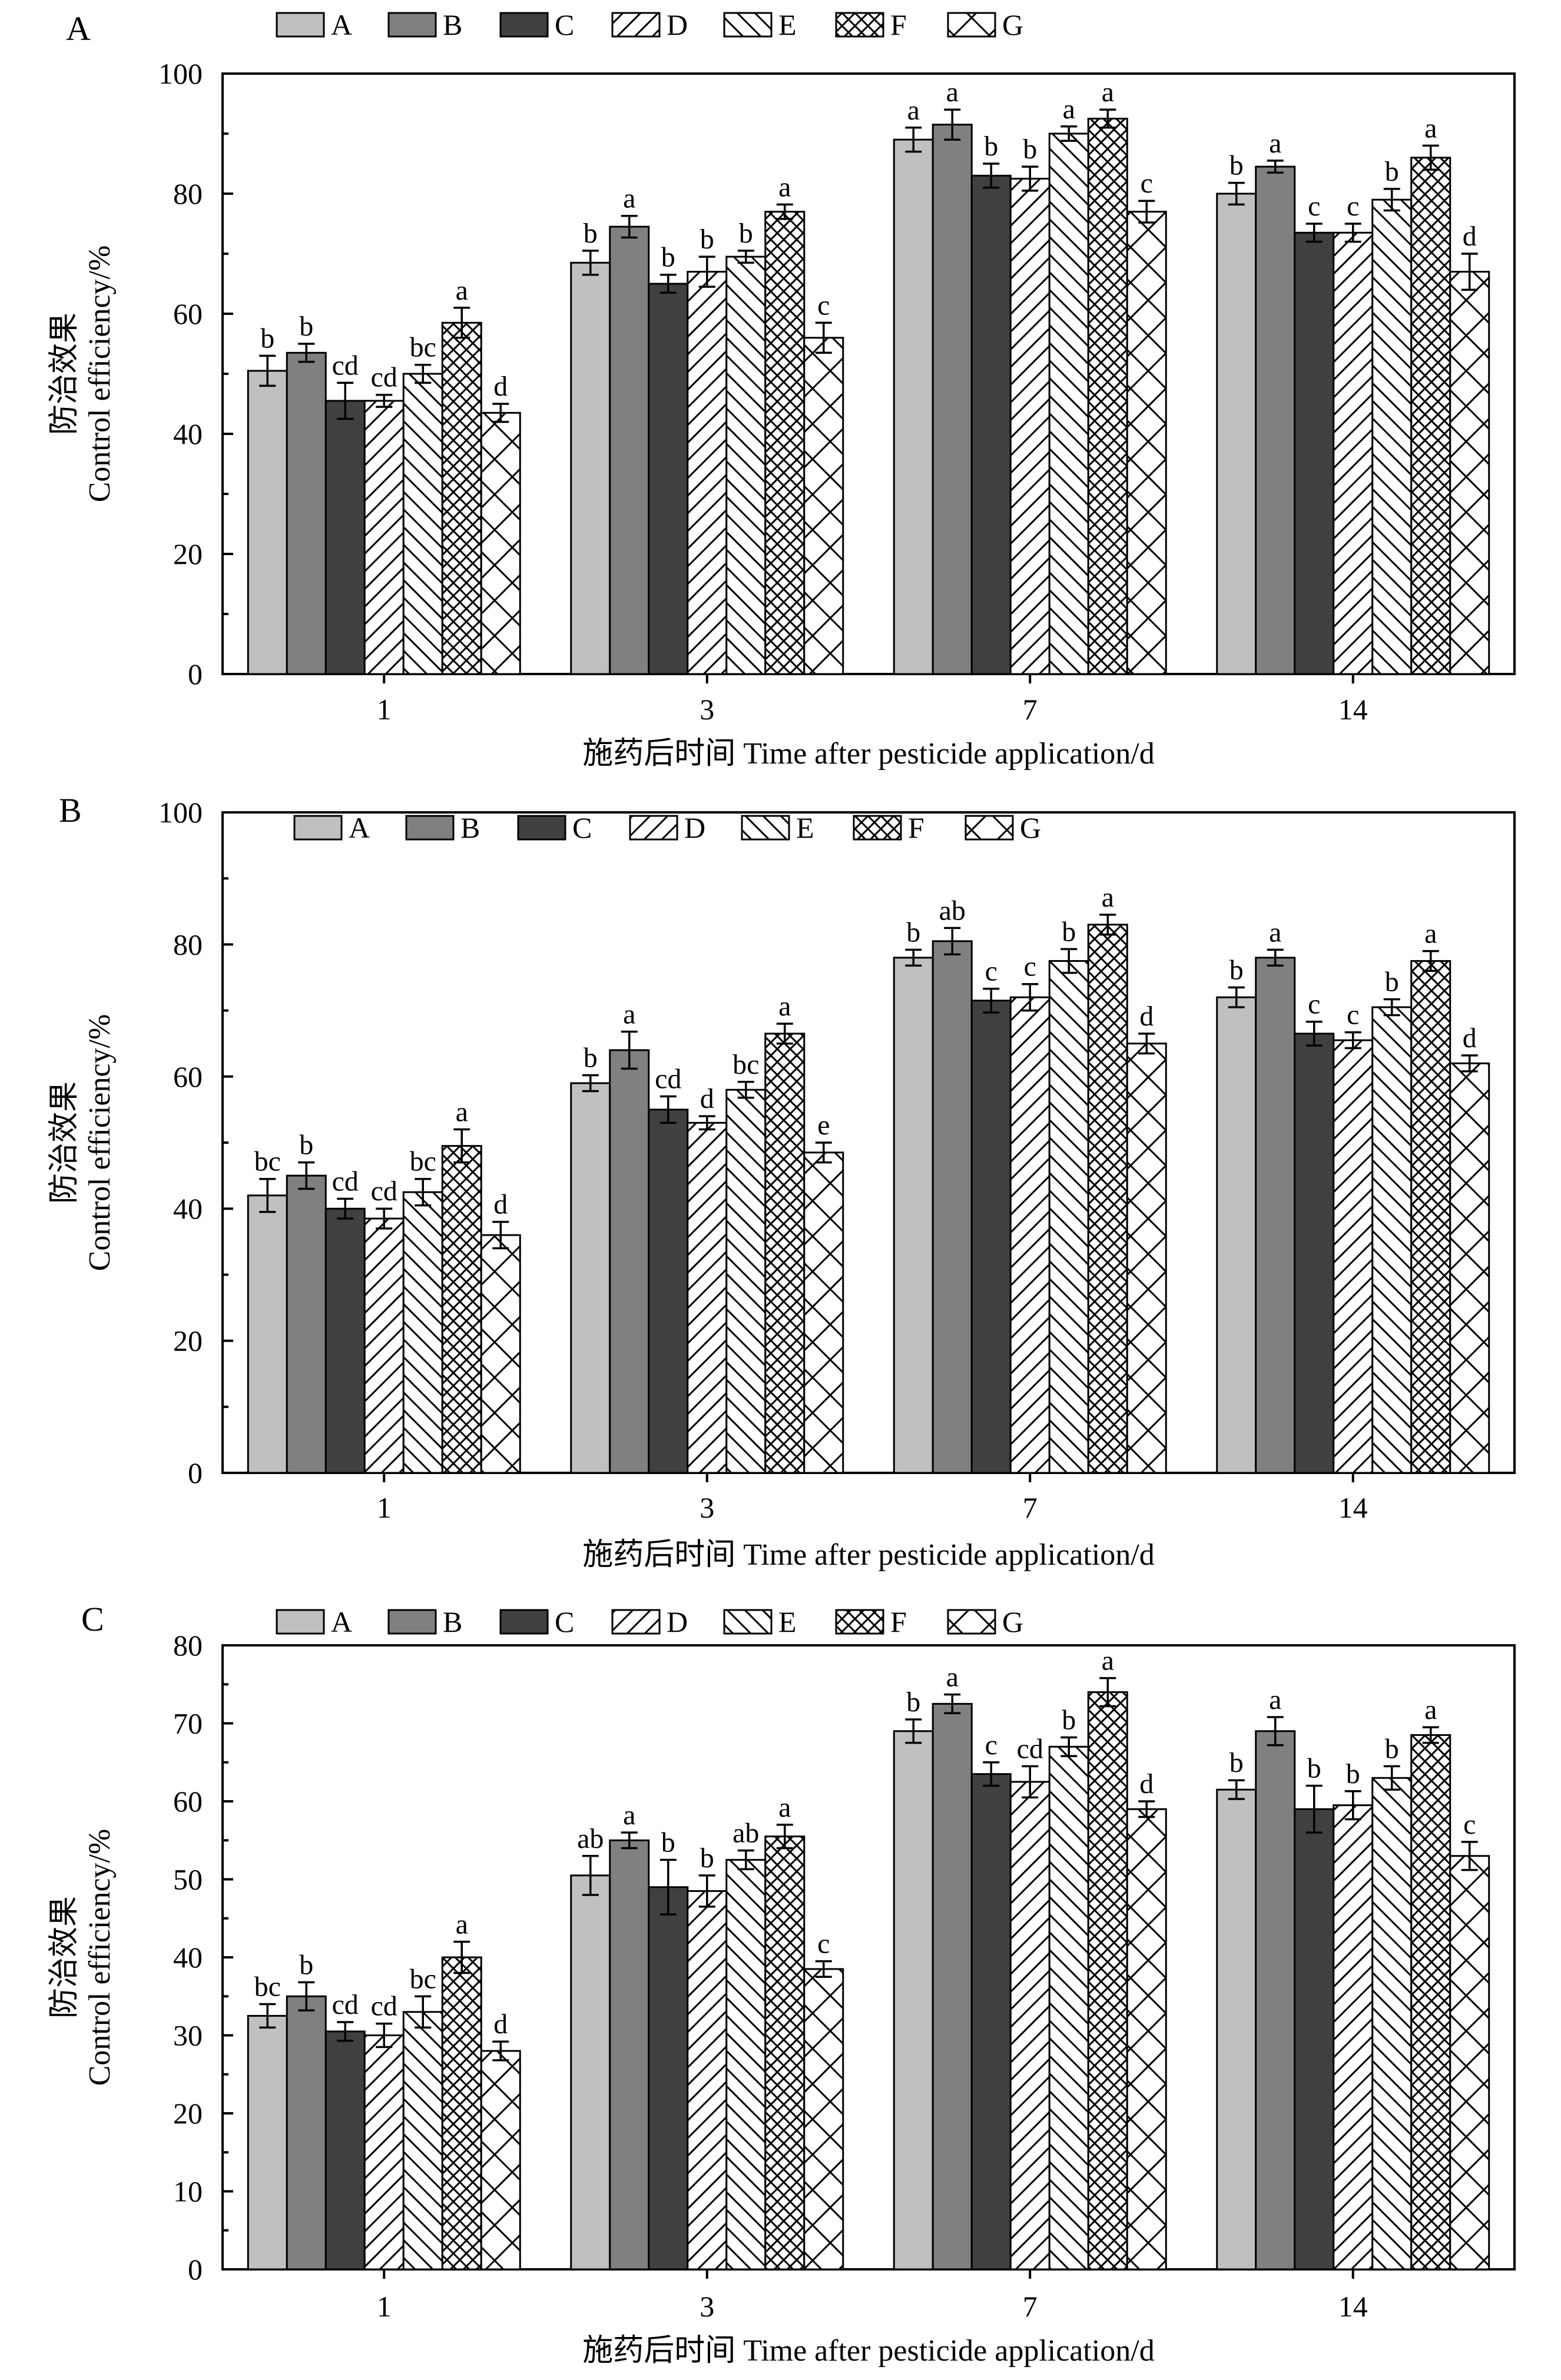 The height and width of the screenshot is (2380, 1561). What do you see at coordinates (188, 1879) in the screenshot?
I see `y-tick-label: 50` at bounding box center [188, 1879].